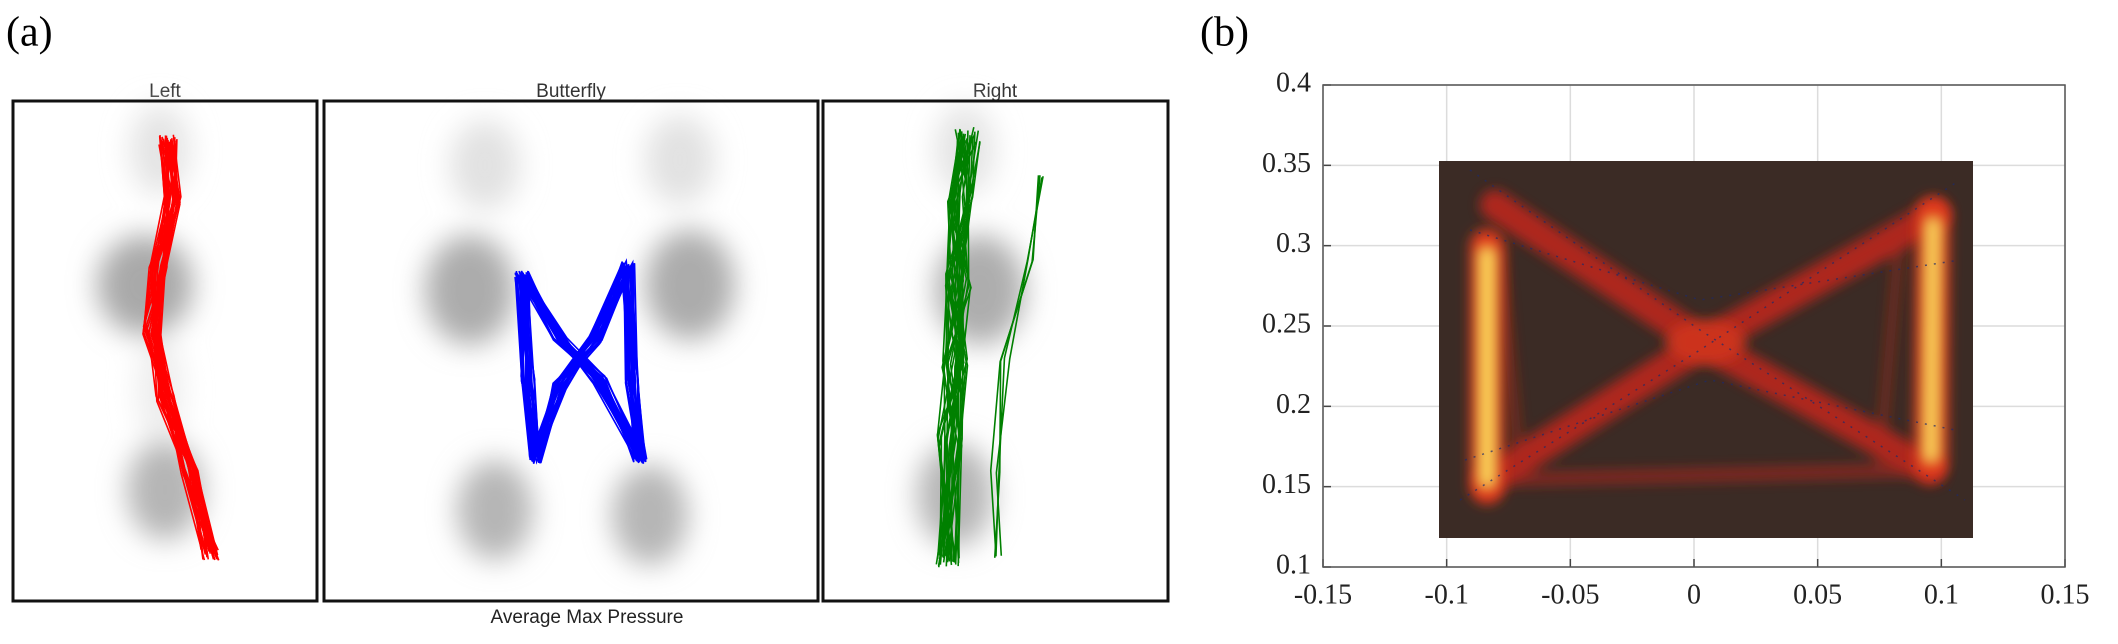  Describe the element at coordinates (1941, 594) in the screenshot. I see `x-tick-label: 0.1` at that location.